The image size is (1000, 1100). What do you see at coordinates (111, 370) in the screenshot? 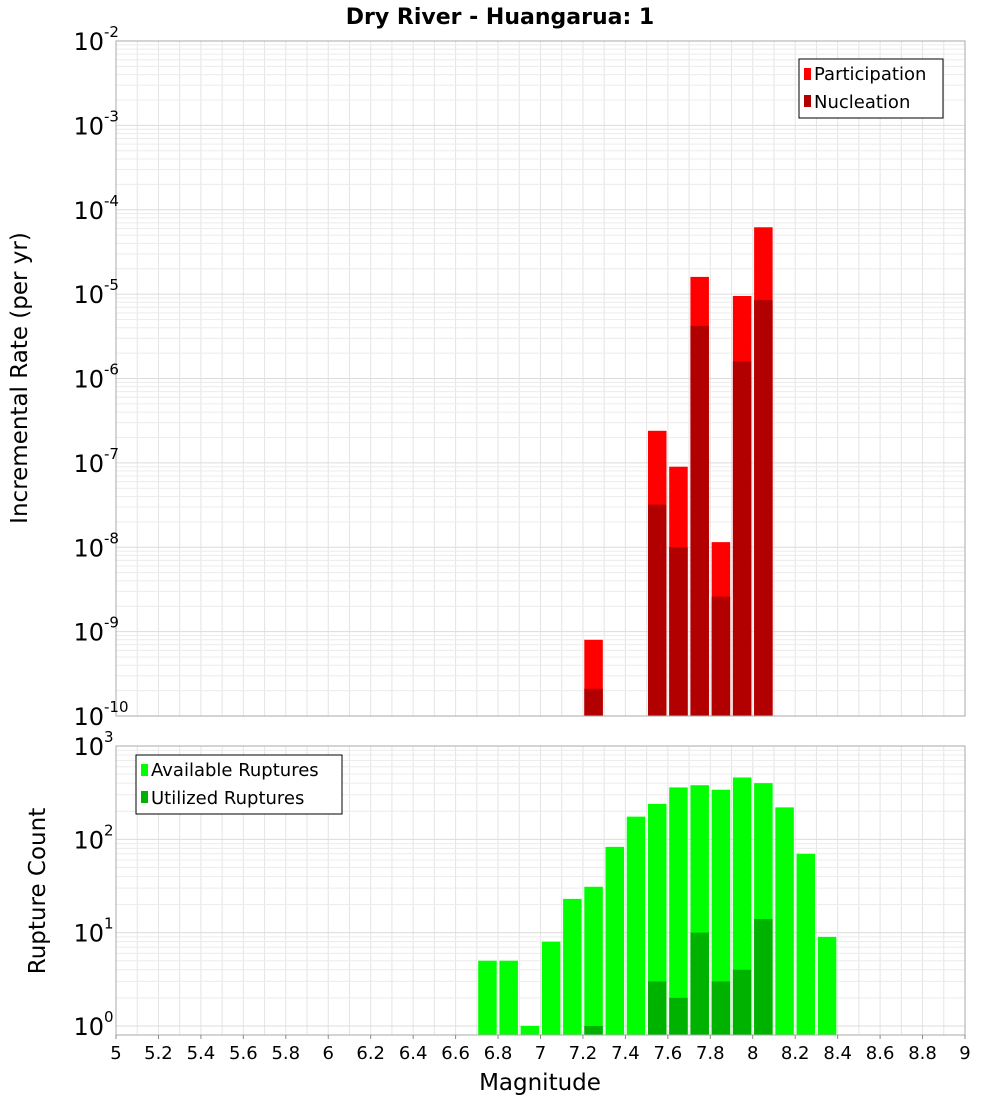
I see `rate-y-tick-exponent: -6` at bounding box center [111, 370].